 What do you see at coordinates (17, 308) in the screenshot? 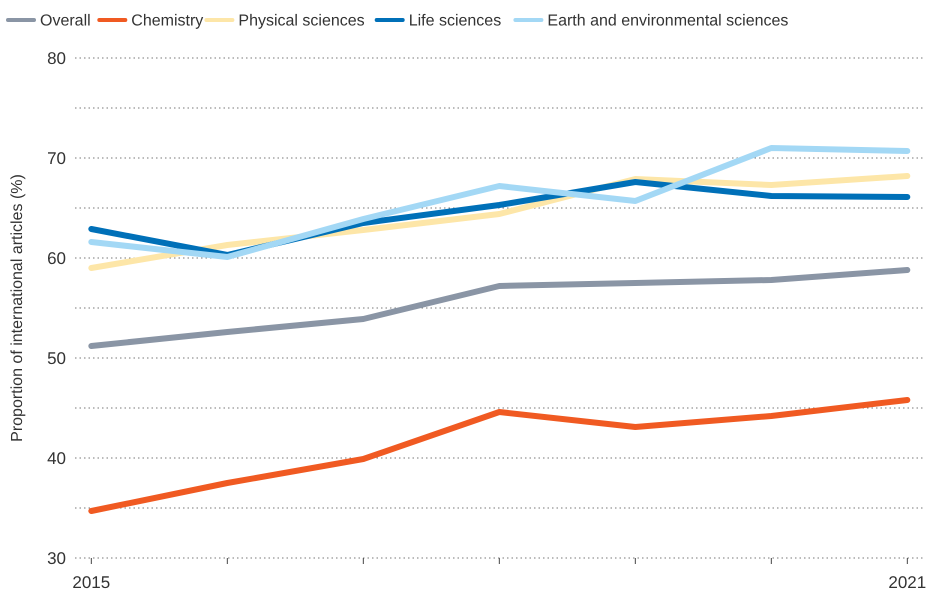
I see `y-axis-title: Proportion of international articles (%)` at bounding box center [17, 308].